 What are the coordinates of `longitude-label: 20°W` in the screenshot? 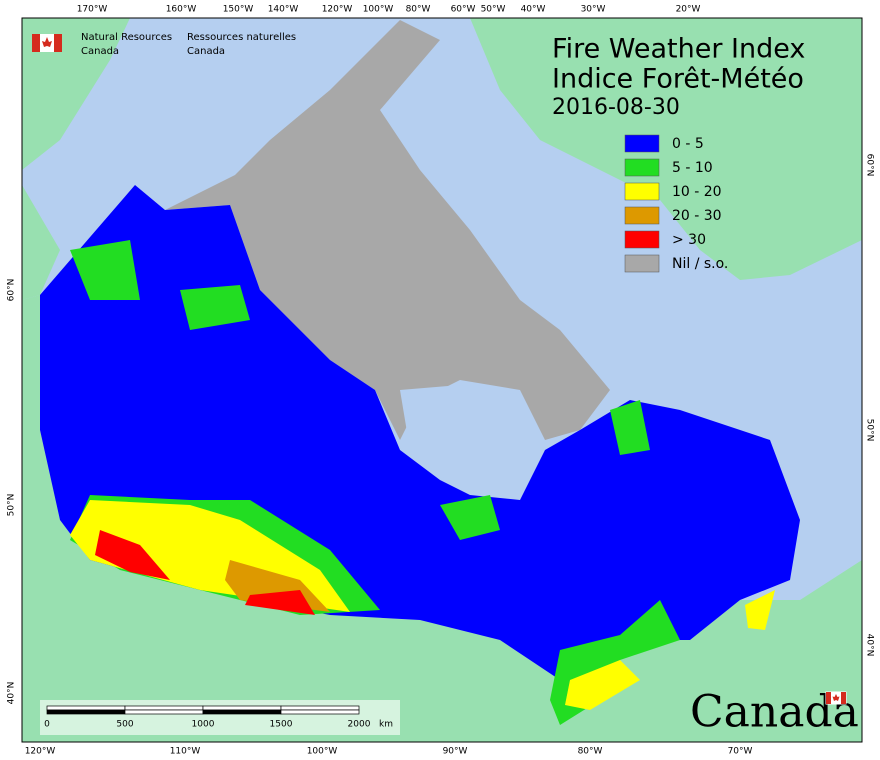 It's located at (688, 10).